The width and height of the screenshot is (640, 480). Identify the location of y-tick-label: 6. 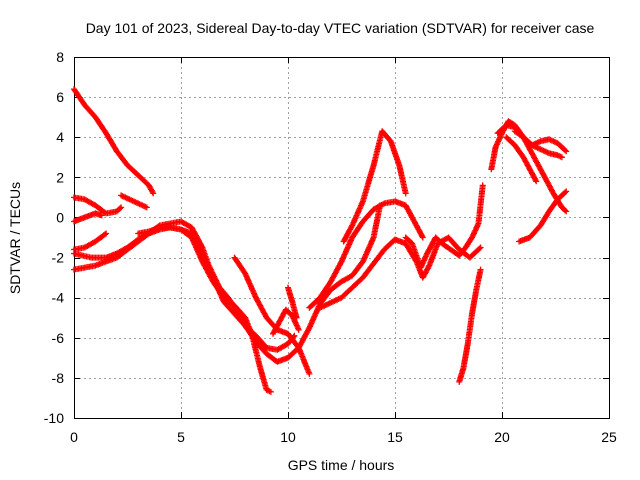
(60, 97).